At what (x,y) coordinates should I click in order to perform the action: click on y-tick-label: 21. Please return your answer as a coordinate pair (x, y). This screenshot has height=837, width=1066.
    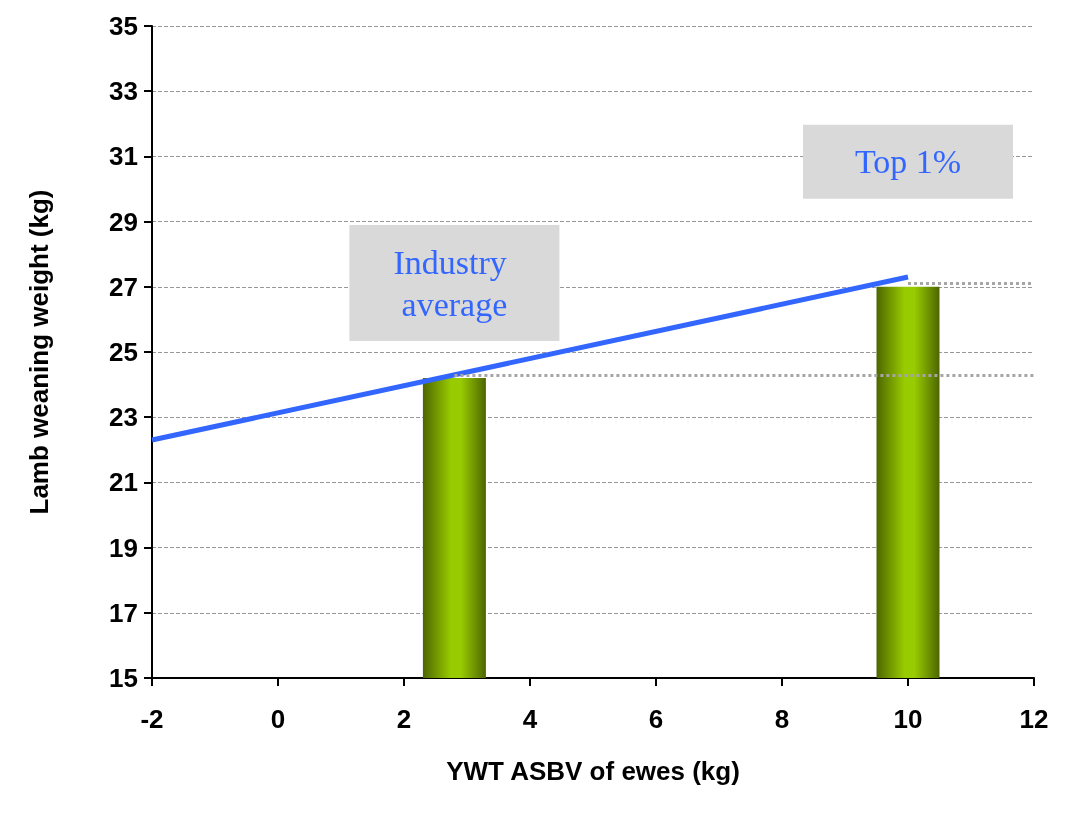
    Looking at the image, I should click on (123, 482).